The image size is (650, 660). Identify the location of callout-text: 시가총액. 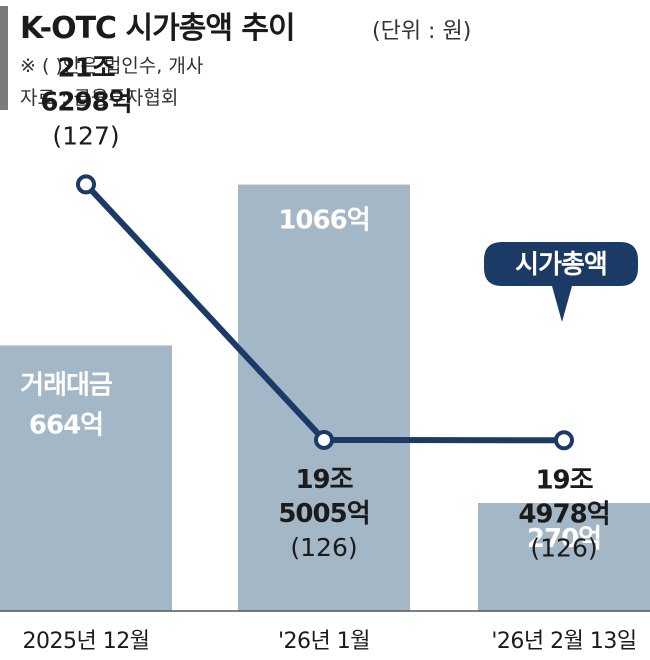
(561, 265).